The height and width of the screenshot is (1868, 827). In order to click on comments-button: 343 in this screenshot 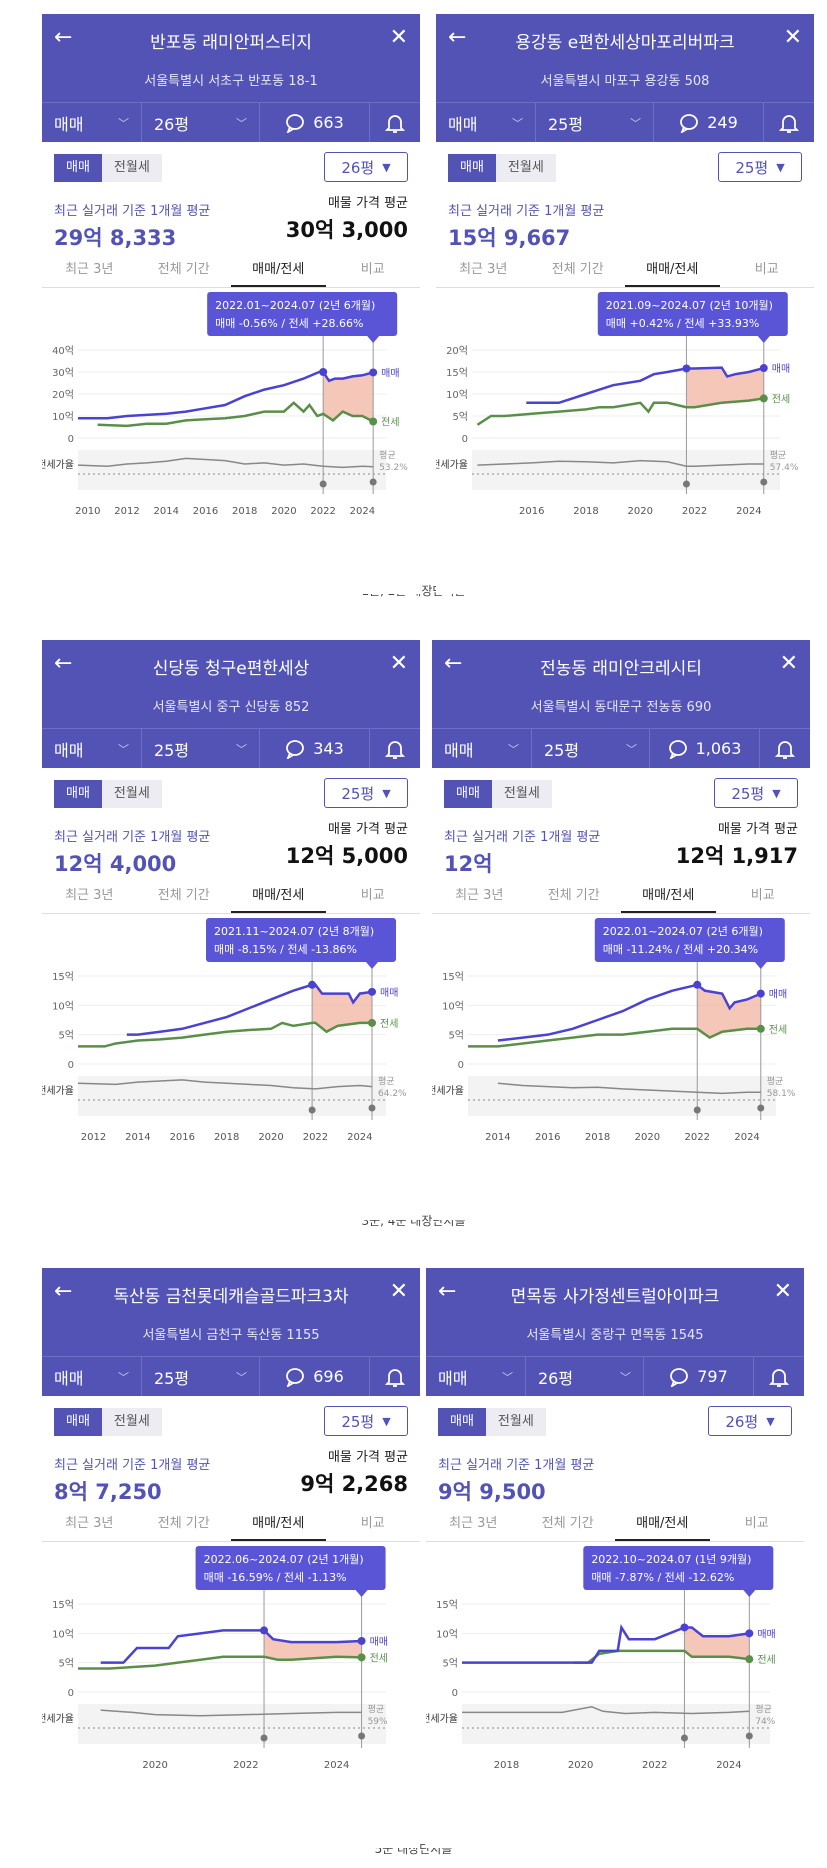, I will do `click(315, 748)`.